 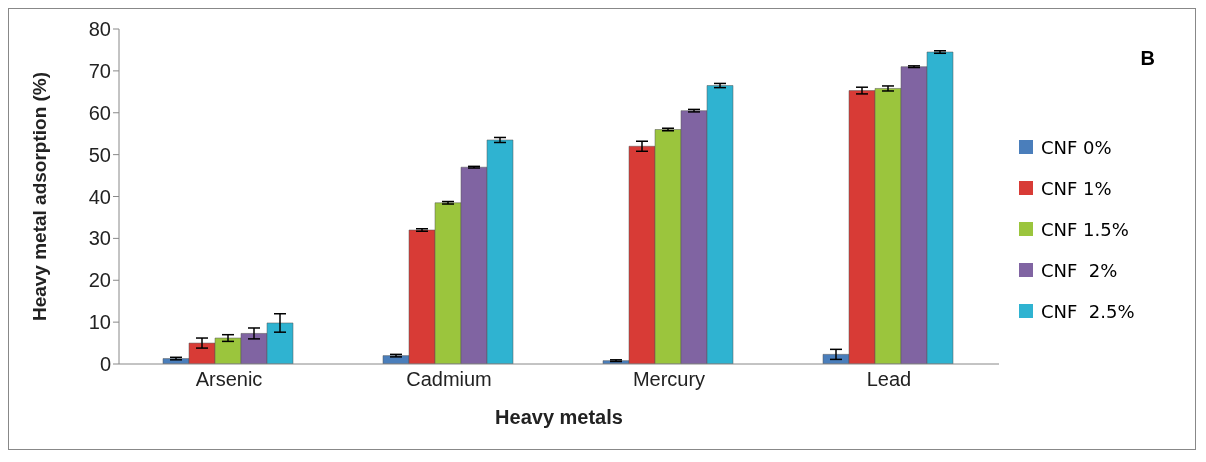 I want to click on y-axis-title: Heavy metal adsorption (%), so click(x=39, y=196).